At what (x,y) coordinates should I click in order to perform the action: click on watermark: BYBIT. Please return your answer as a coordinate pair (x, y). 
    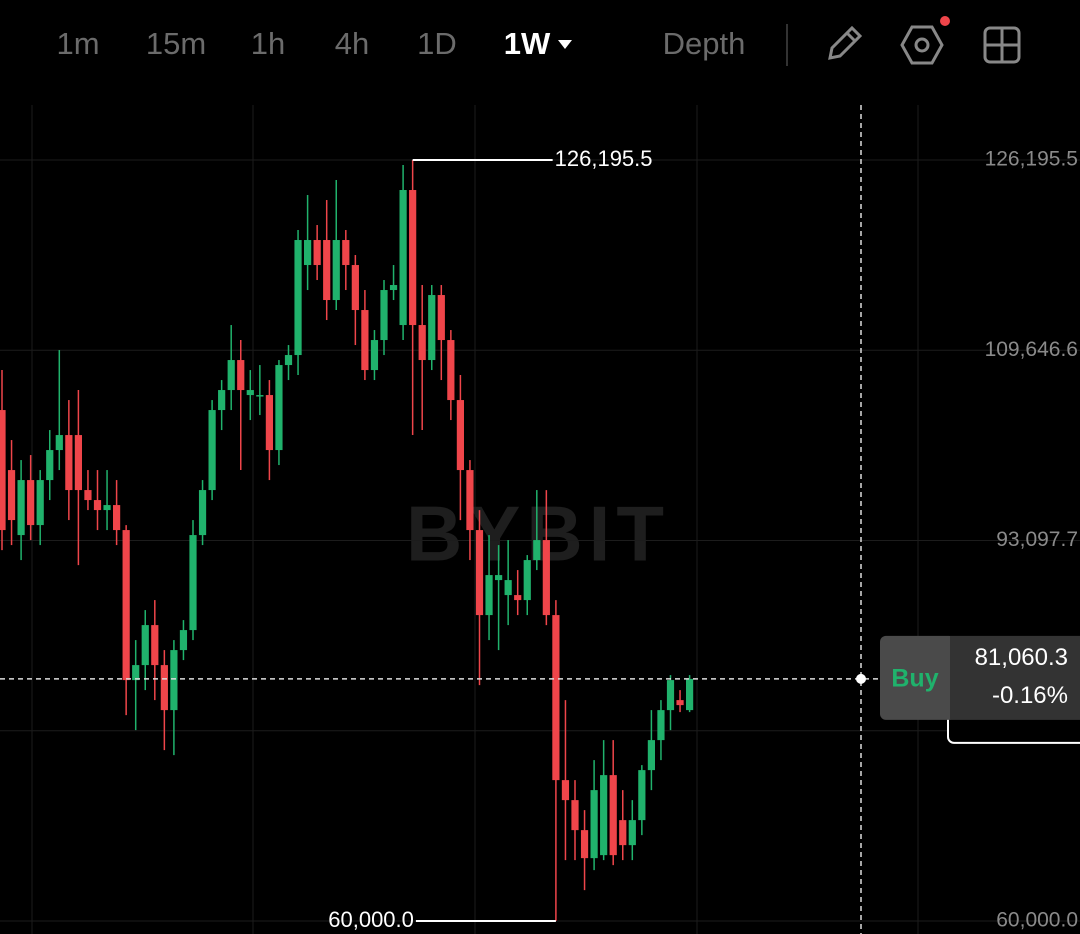
    Looking at the image, I should click on (538, 534).